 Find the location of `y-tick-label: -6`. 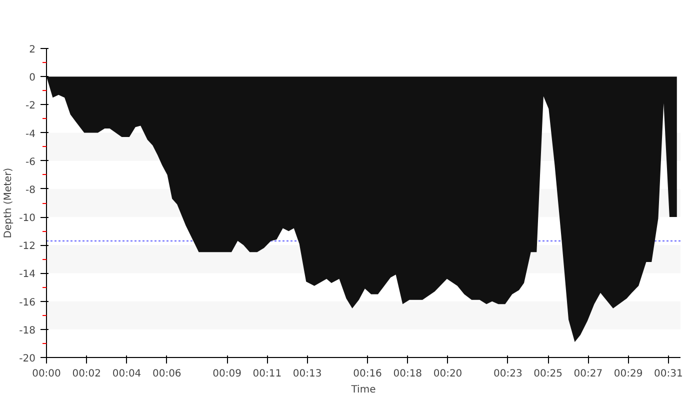

y-tick-label: -6 is located at coordinates (31, 162).